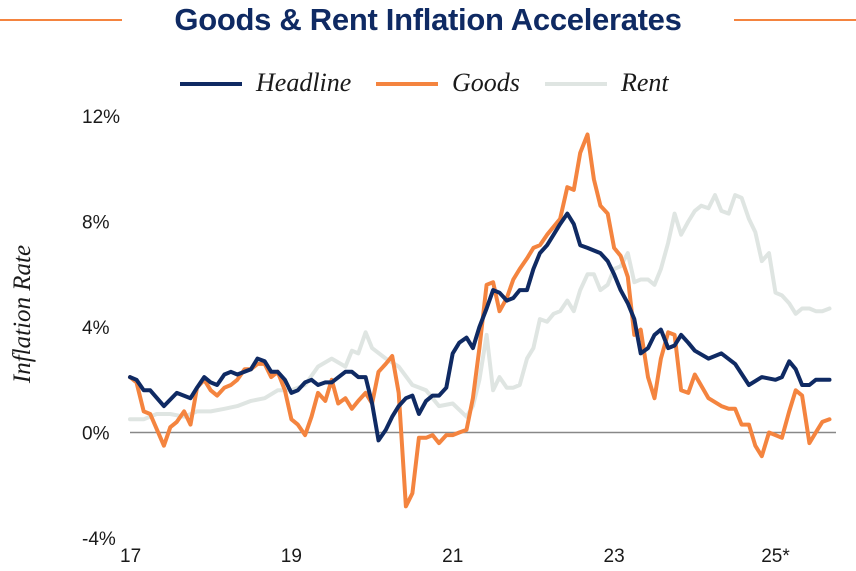  I want to click on x-tick-label: 21, so click(452, 556).